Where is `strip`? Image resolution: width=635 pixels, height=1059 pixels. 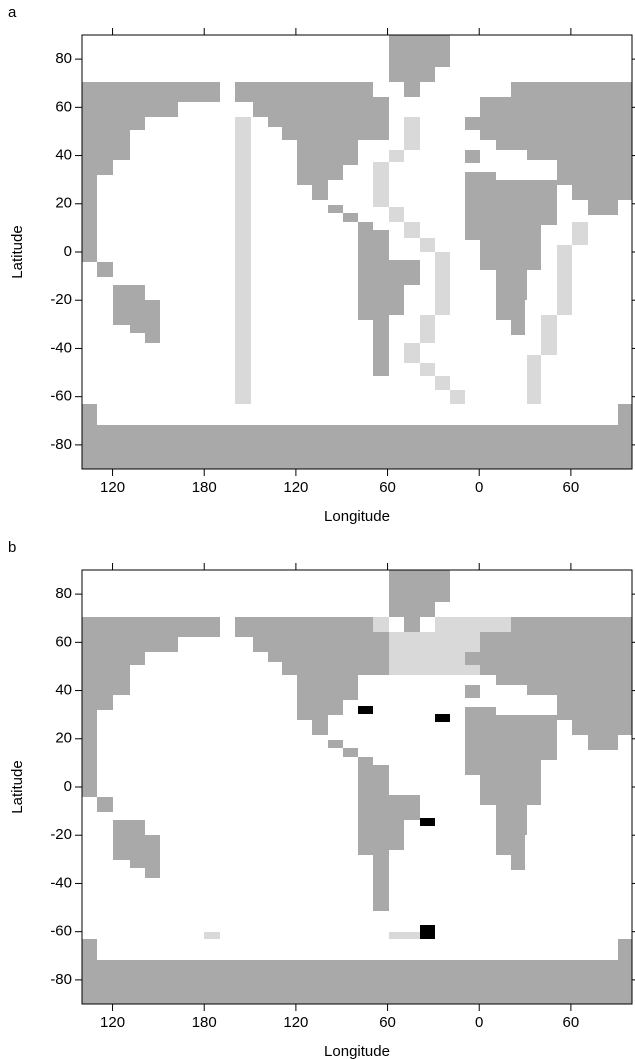
strip is located at coordinates (243, 260).